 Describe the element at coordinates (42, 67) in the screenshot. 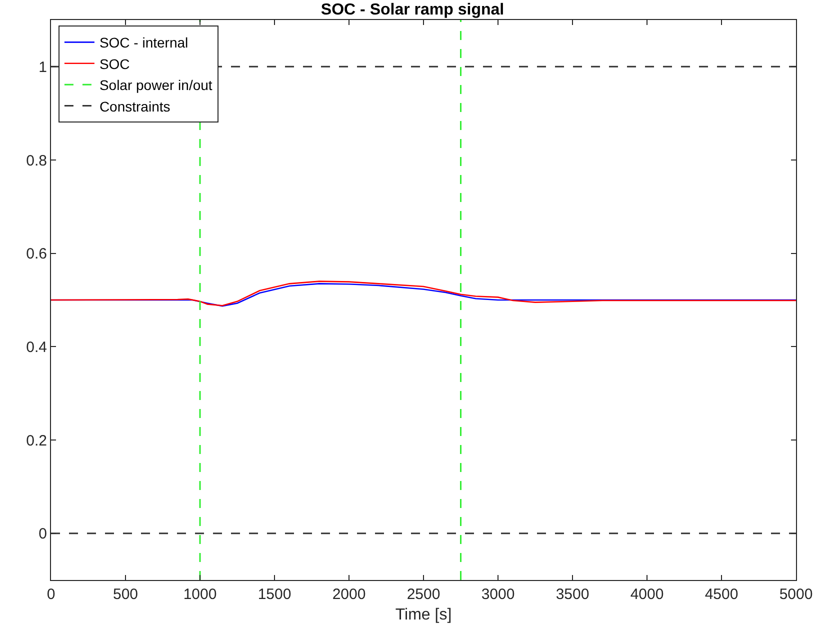

I see `y-tick-label: 1` at that location.